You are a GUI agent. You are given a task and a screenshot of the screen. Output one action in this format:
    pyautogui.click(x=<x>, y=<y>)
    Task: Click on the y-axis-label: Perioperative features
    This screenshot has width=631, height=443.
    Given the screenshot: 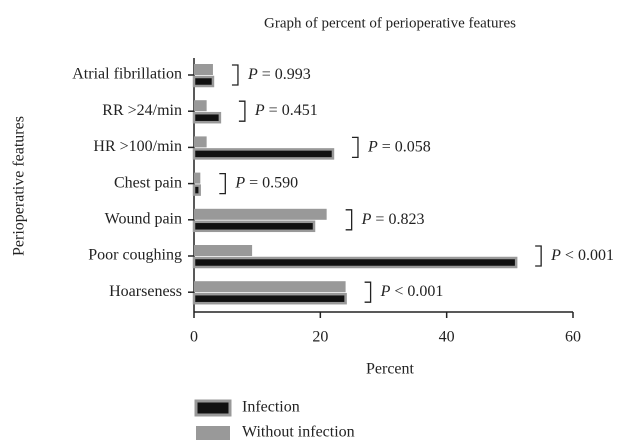 What is the action you would take?
    pyautogui.click(x=19, y=186)
    